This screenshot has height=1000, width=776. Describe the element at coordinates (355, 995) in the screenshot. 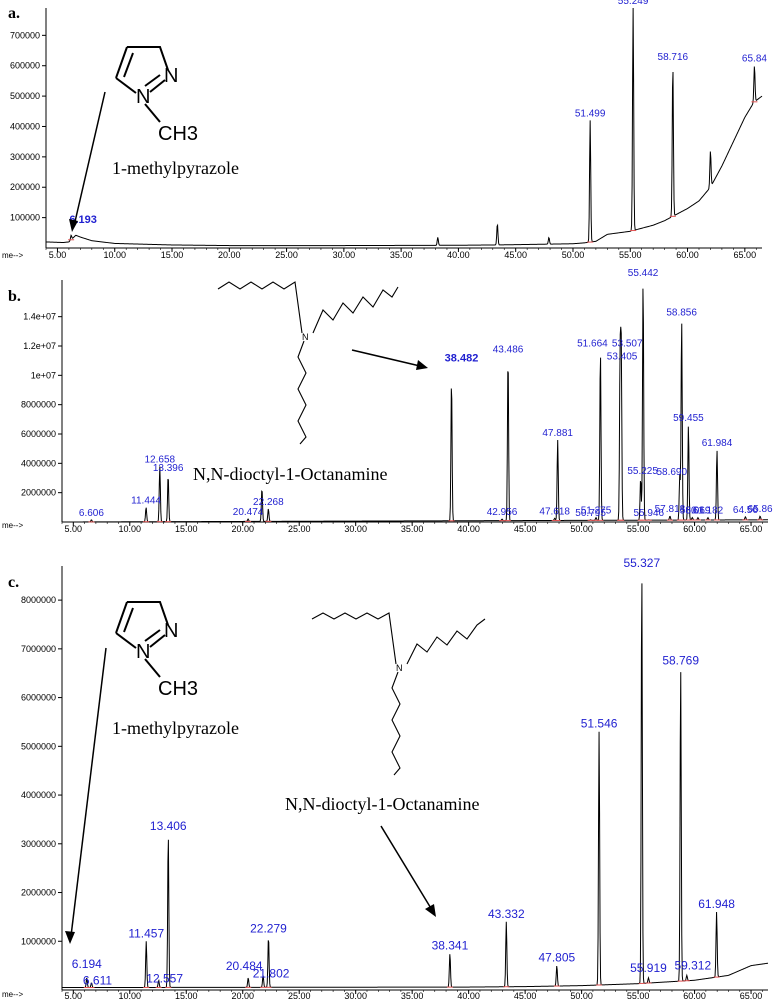

I see `x-tick-label: 30.00` at that location.